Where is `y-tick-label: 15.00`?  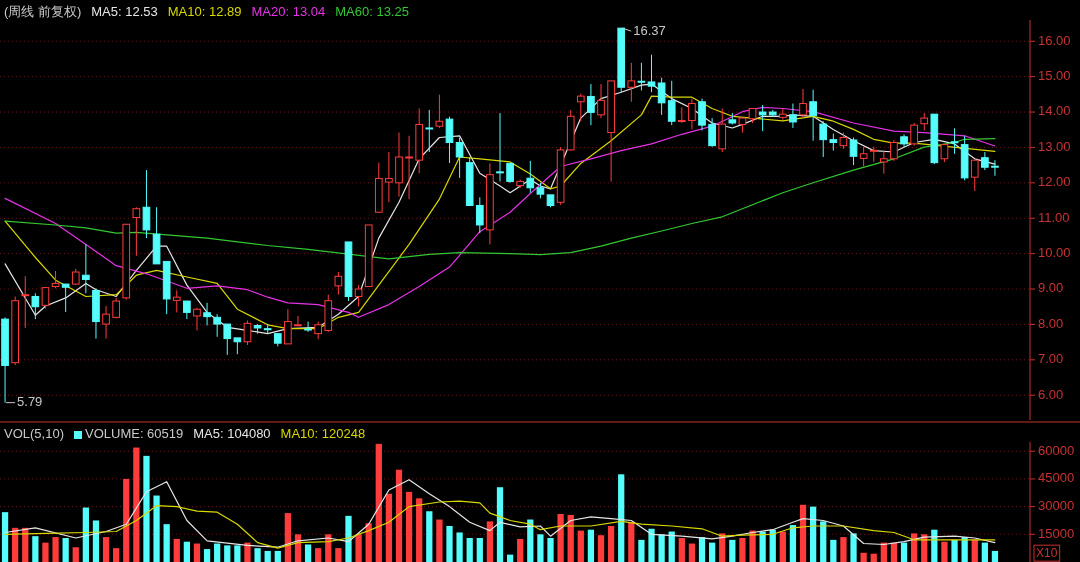
y-tick-label: 15.00 is located at coordinates (1054, 76).